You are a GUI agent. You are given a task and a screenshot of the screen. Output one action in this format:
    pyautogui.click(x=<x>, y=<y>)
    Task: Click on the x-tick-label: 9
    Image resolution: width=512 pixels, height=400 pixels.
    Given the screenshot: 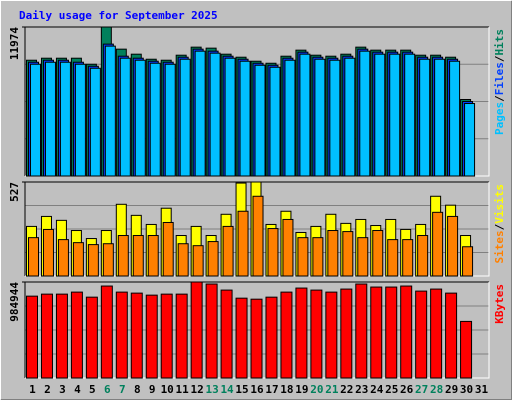 What is the action you would take?
    pyautogui.click(x=152, y=389)
    